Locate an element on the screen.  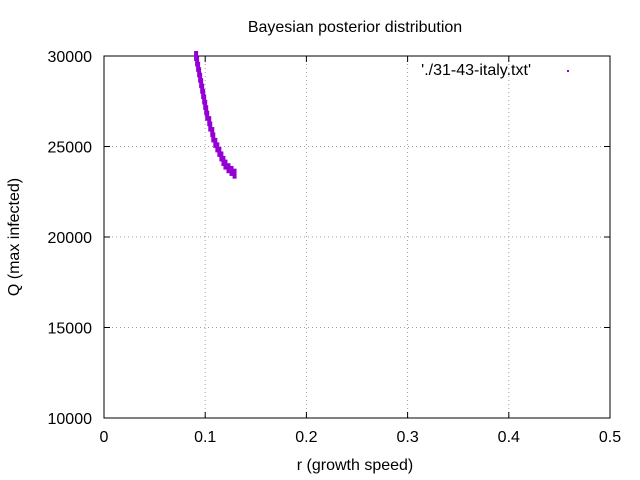
y-tick-label: 15000 is located at coordinates (70, 329).